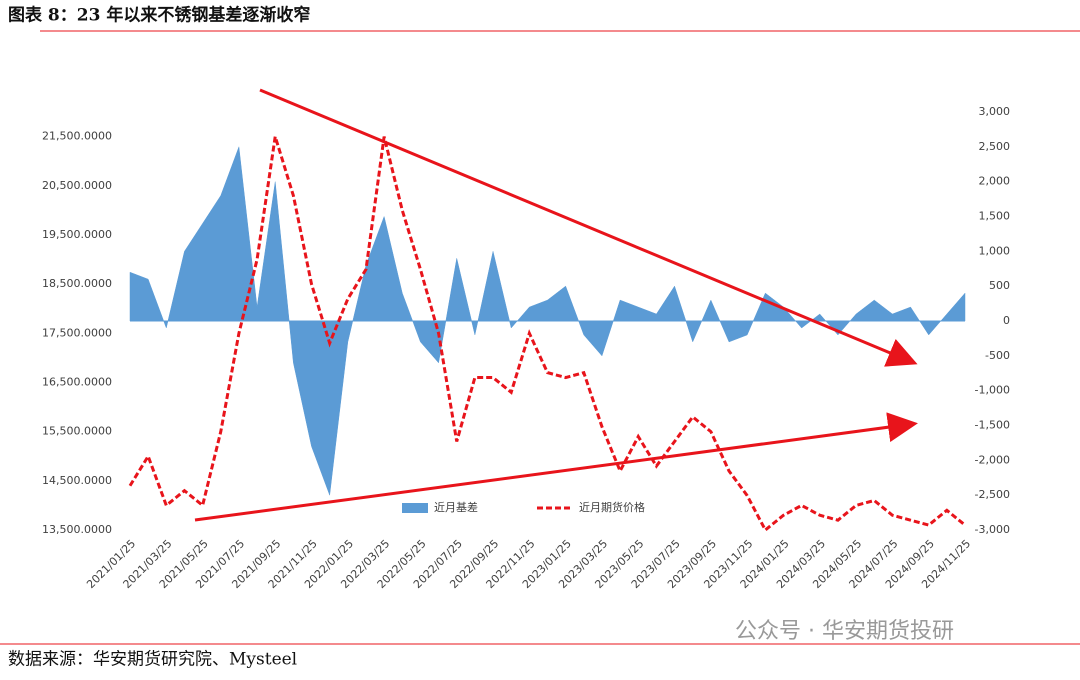 This screenshot has width=1080, height=680. What do you see at coordinates (992, 529) in the screenshot?
I see `y2-tick-label: -3,000` at bounding box center [992, 529].